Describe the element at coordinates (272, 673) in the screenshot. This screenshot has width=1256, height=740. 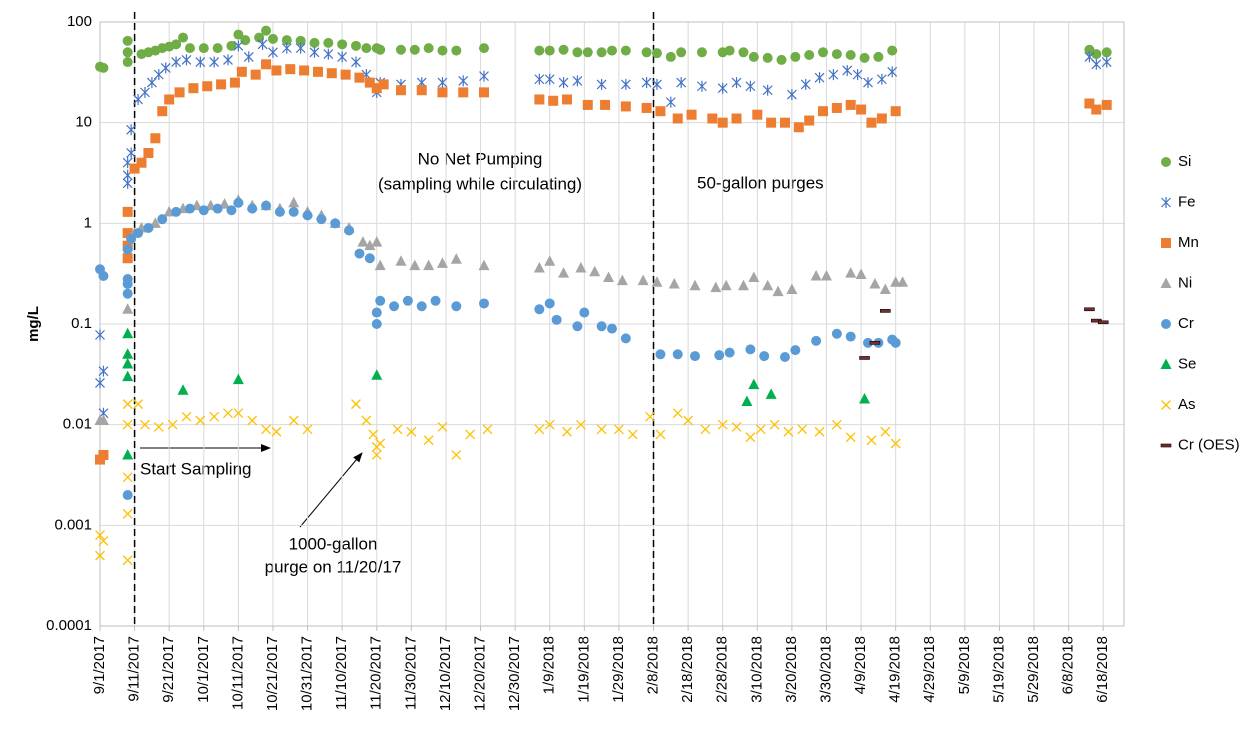
I see `x-tick-label: 10/21/2017` at that location.